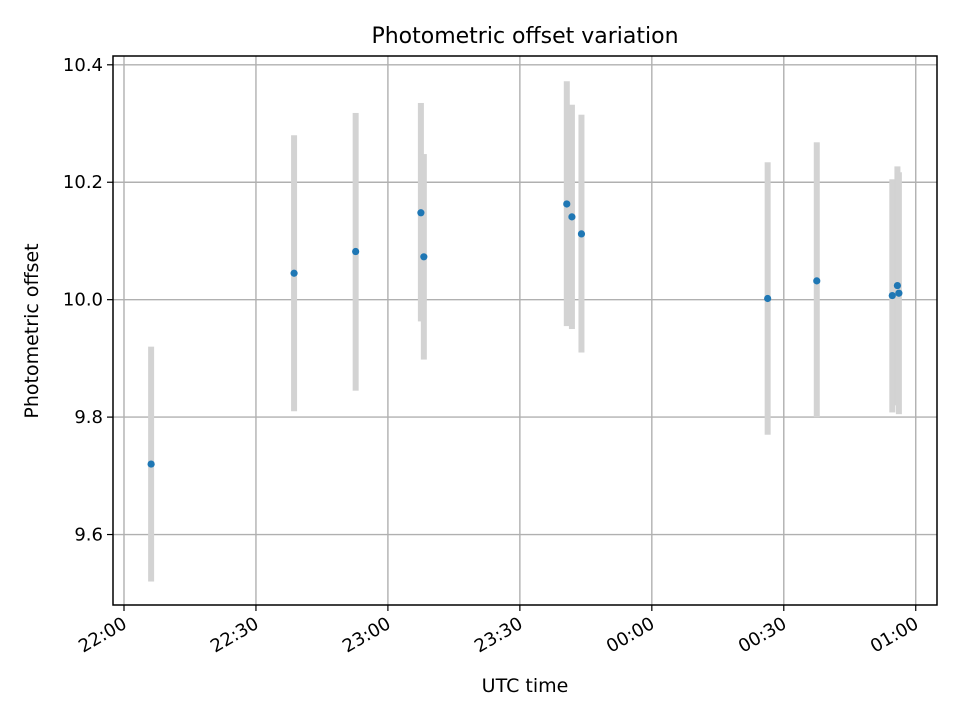 The image size is (960, 720). I want to click on y-tick-label: 9.8, so click(88, 417).